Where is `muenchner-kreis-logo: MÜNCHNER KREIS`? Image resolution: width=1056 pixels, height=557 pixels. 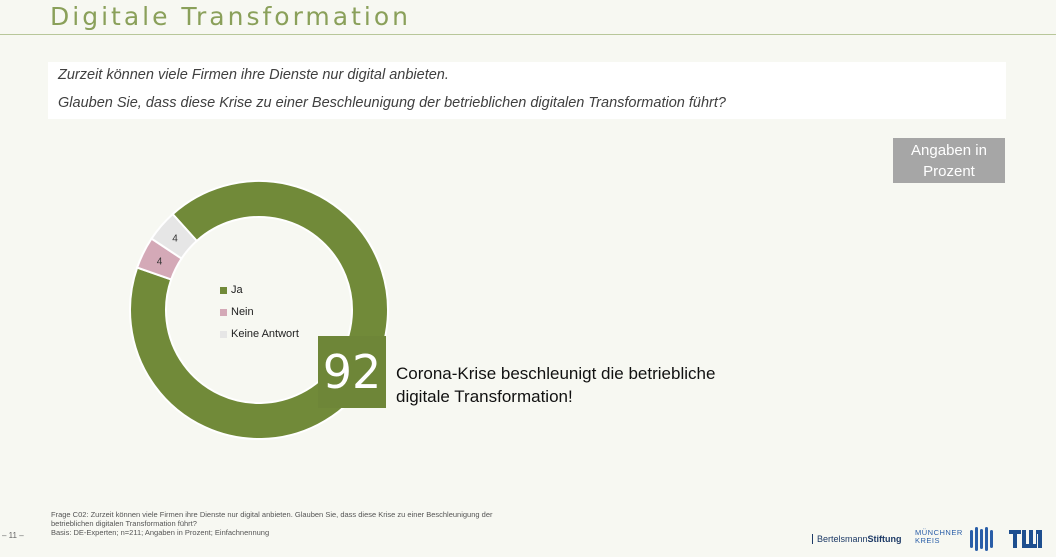 muenchner-kreis-logo: MÜNCHNER KREIS is located at coordinates (939, 537).